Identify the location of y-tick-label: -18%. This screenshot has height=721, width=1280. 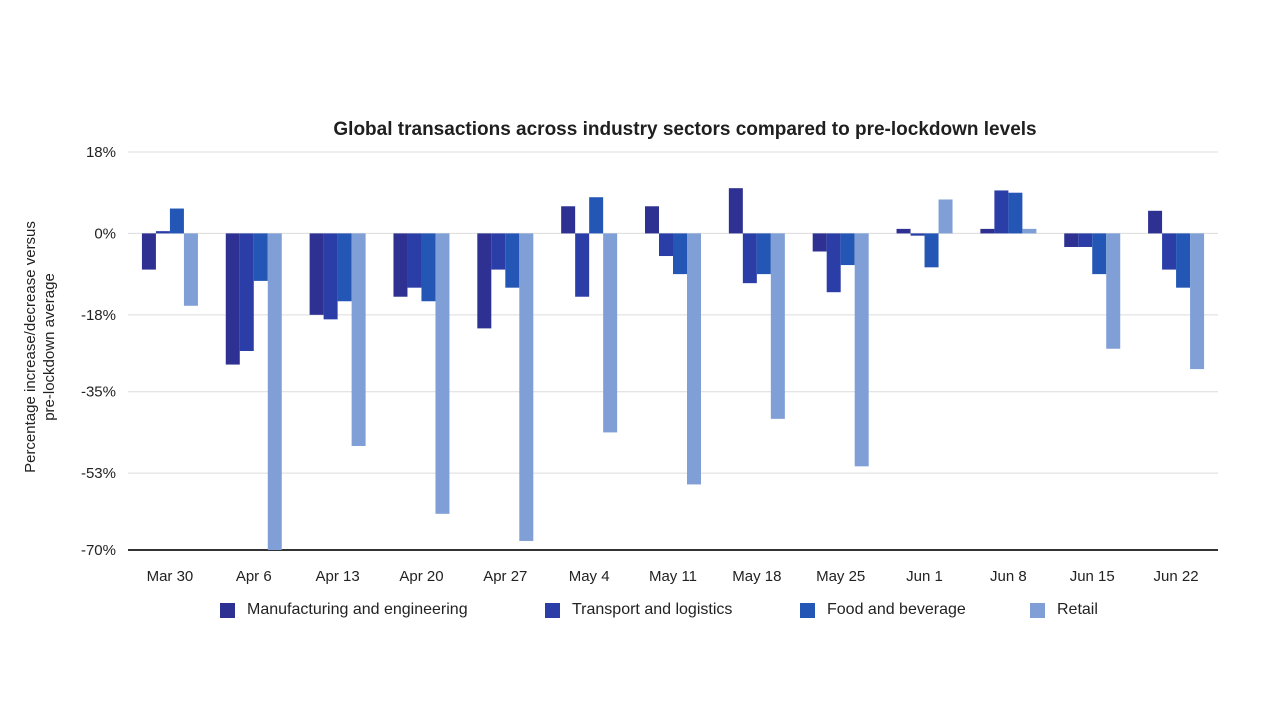
(98, 315).